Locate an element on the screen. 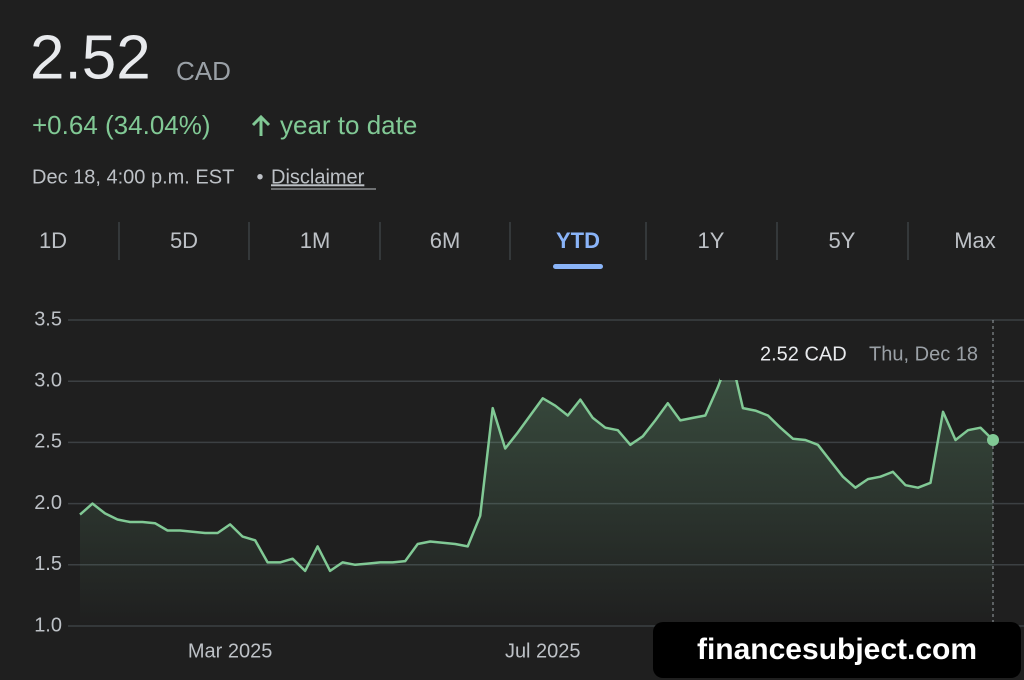  x-tick-label: Mar 2025 is located at coordinates (230, 651).